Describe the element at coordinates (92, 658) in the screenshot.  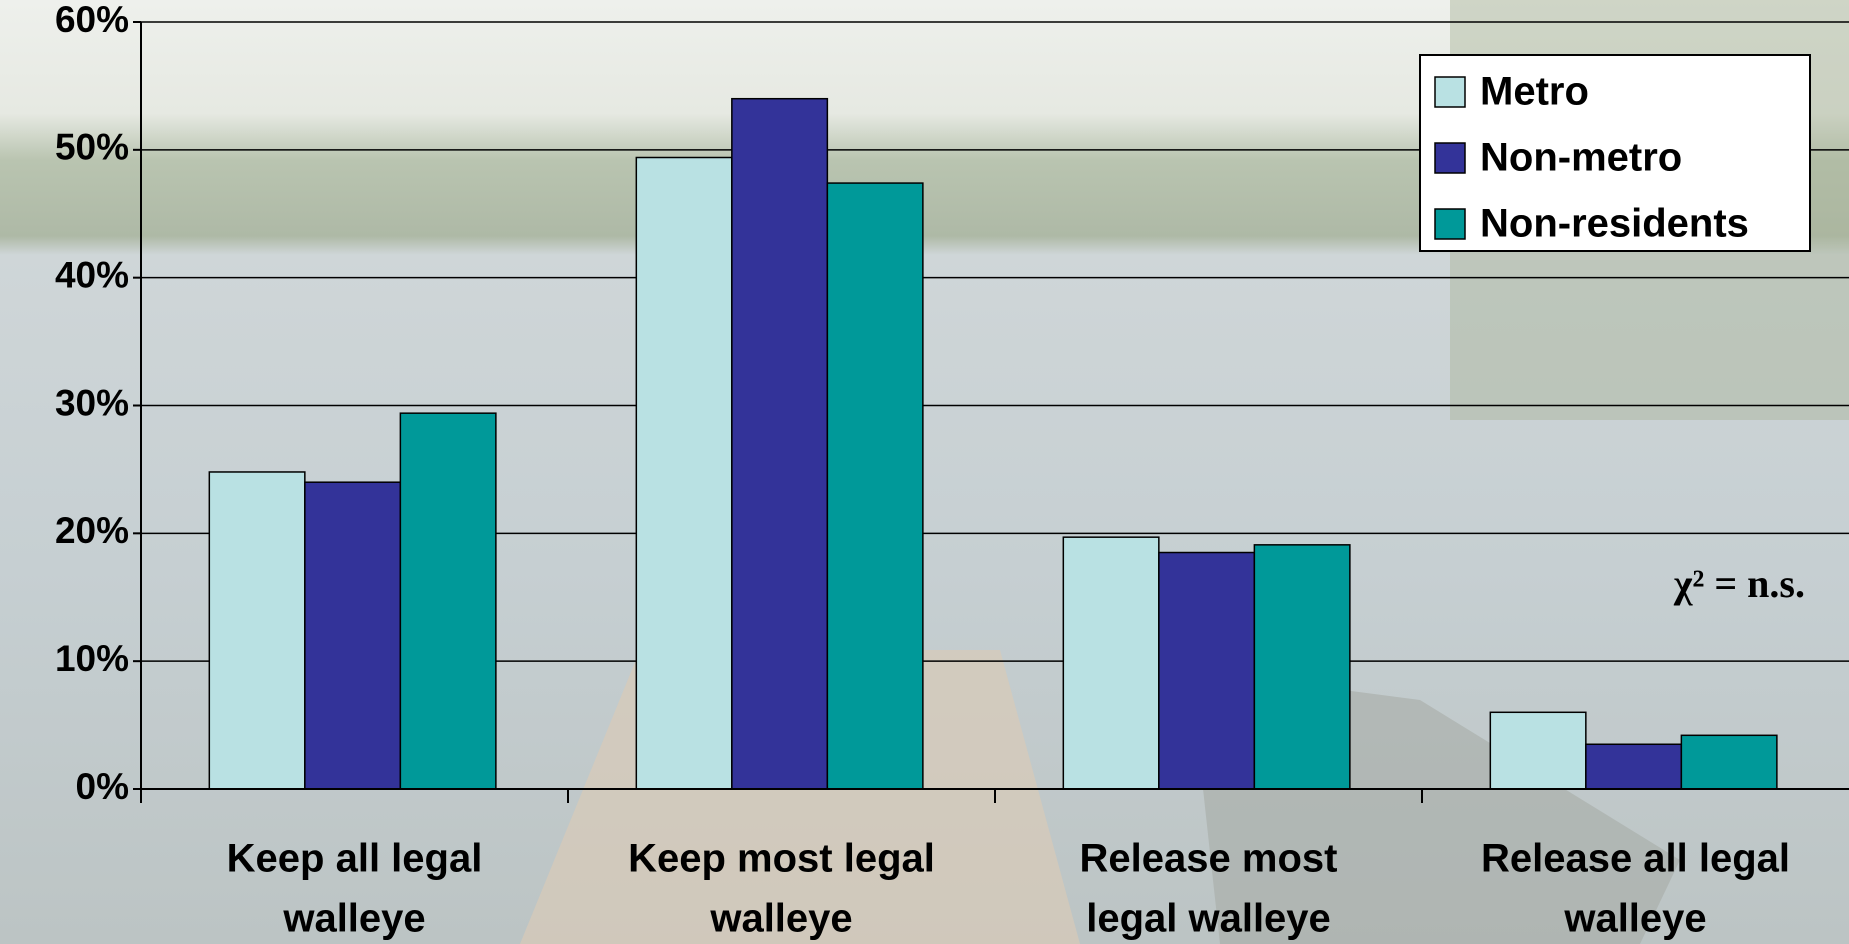
I see `y-tick-label: 10%` at that location.